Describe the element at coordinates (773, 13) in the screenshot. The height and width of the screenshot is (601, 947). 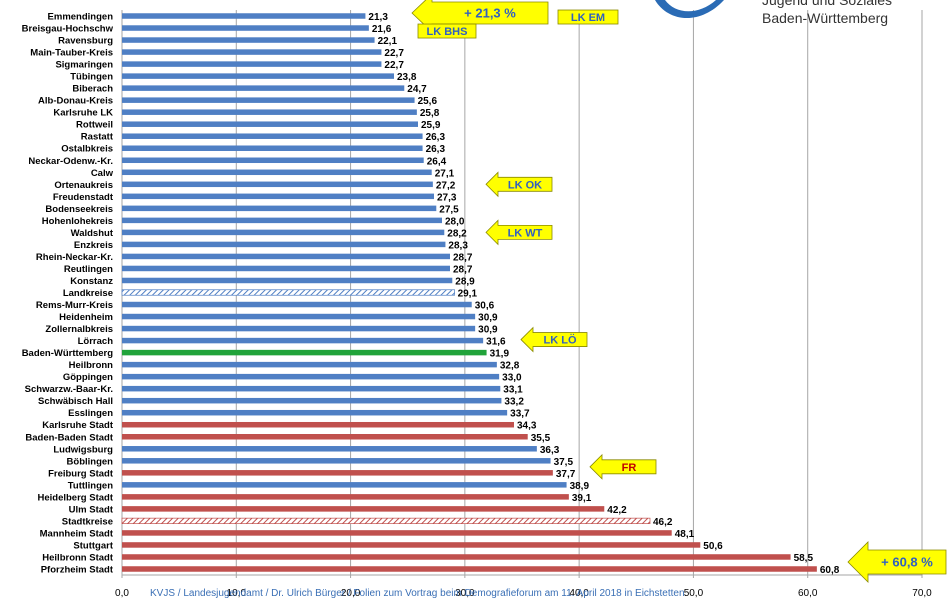
I see `logo: Jugend und Soziales Baden-Württemberg` at that location.